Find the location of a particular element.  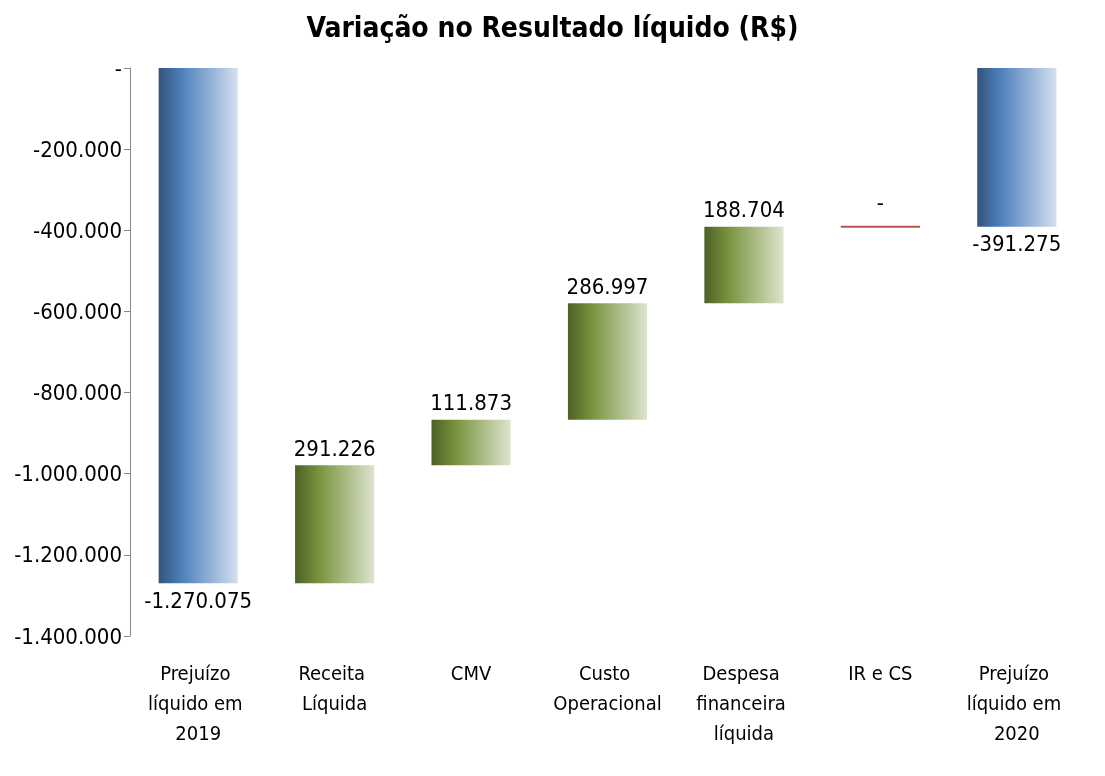

y-tick-label: -1.400.000 is located at coordinates (68, 636).